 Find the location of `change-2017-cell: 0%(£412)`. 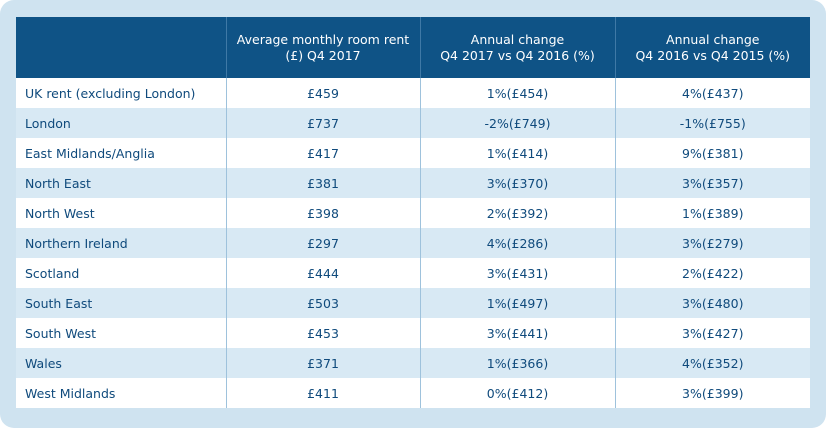

change-2017-cell: 0%(£412) is located at coordinates (518, 393).